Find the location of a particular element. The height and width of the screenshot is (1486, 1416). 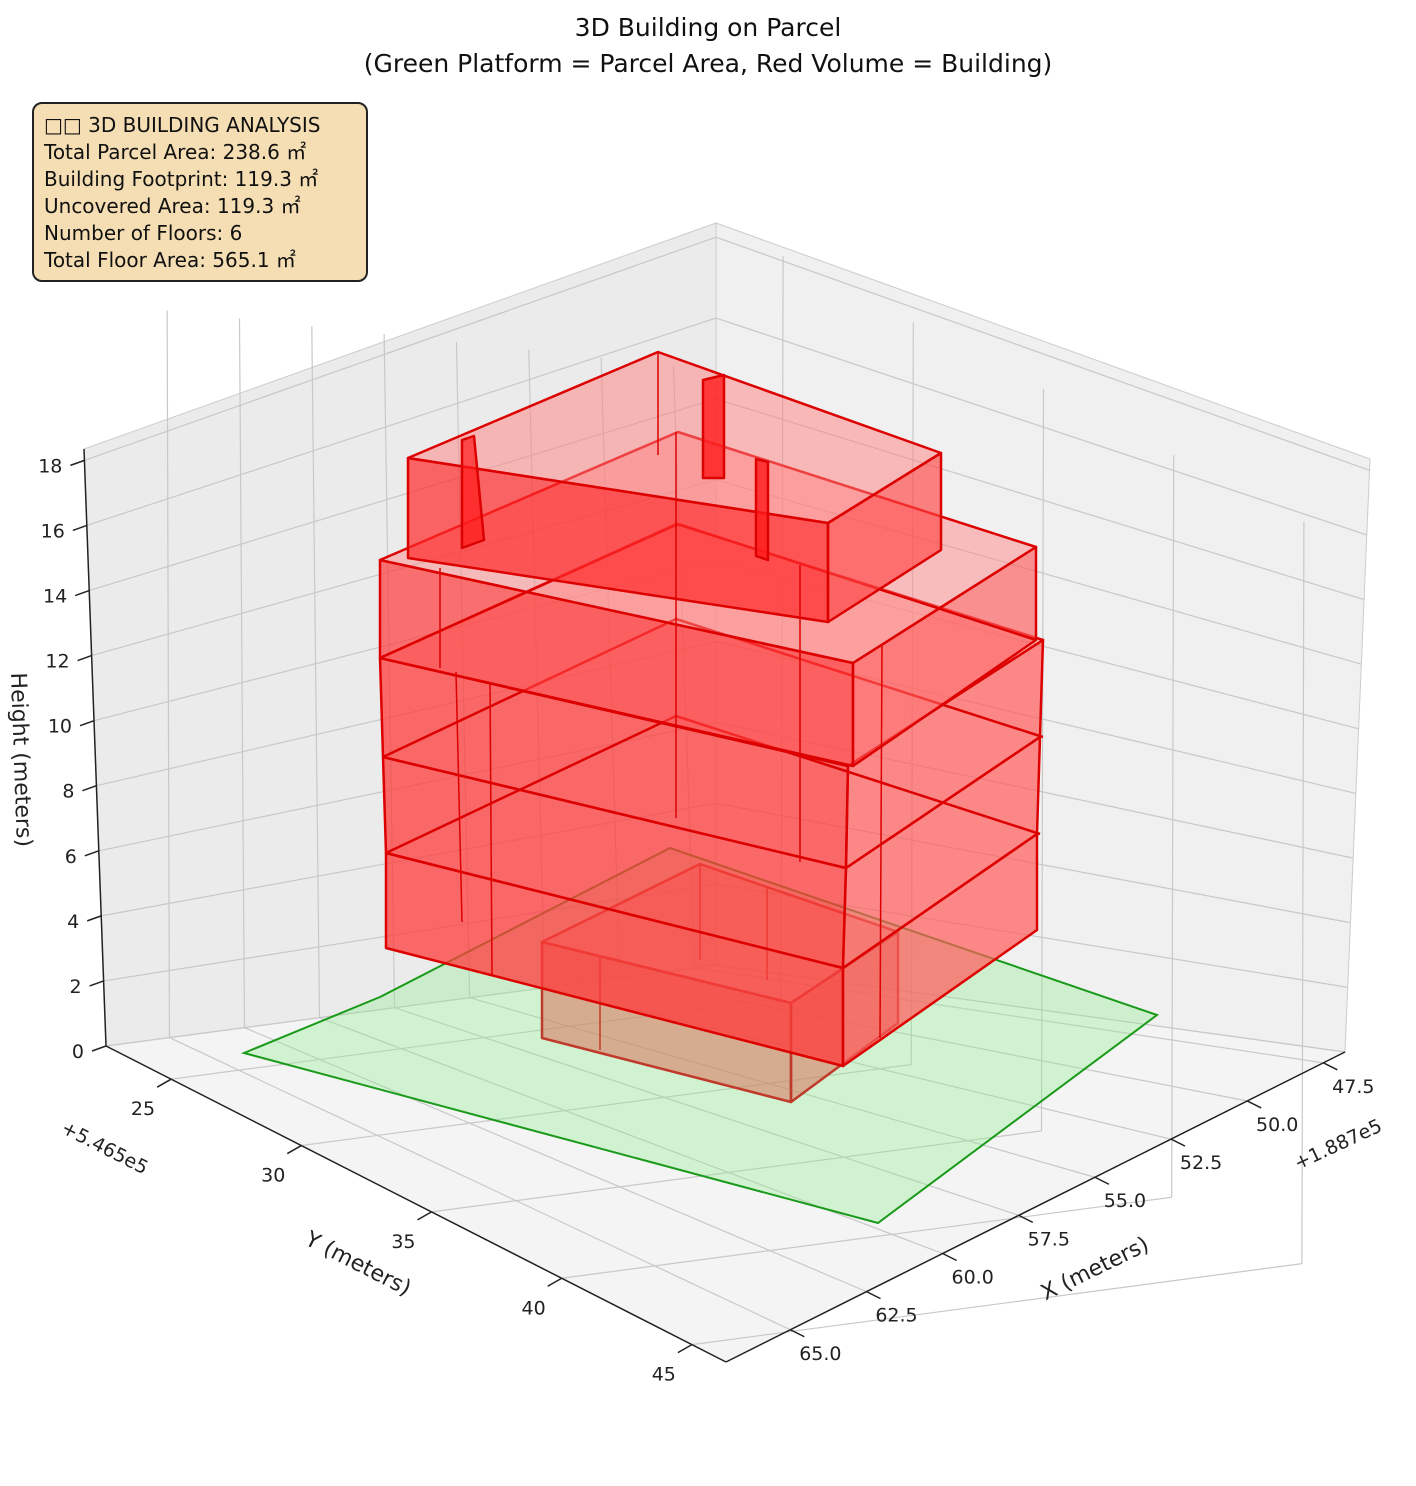

x-tick-label: 55.0 is located at coordinates (1125, 1201).